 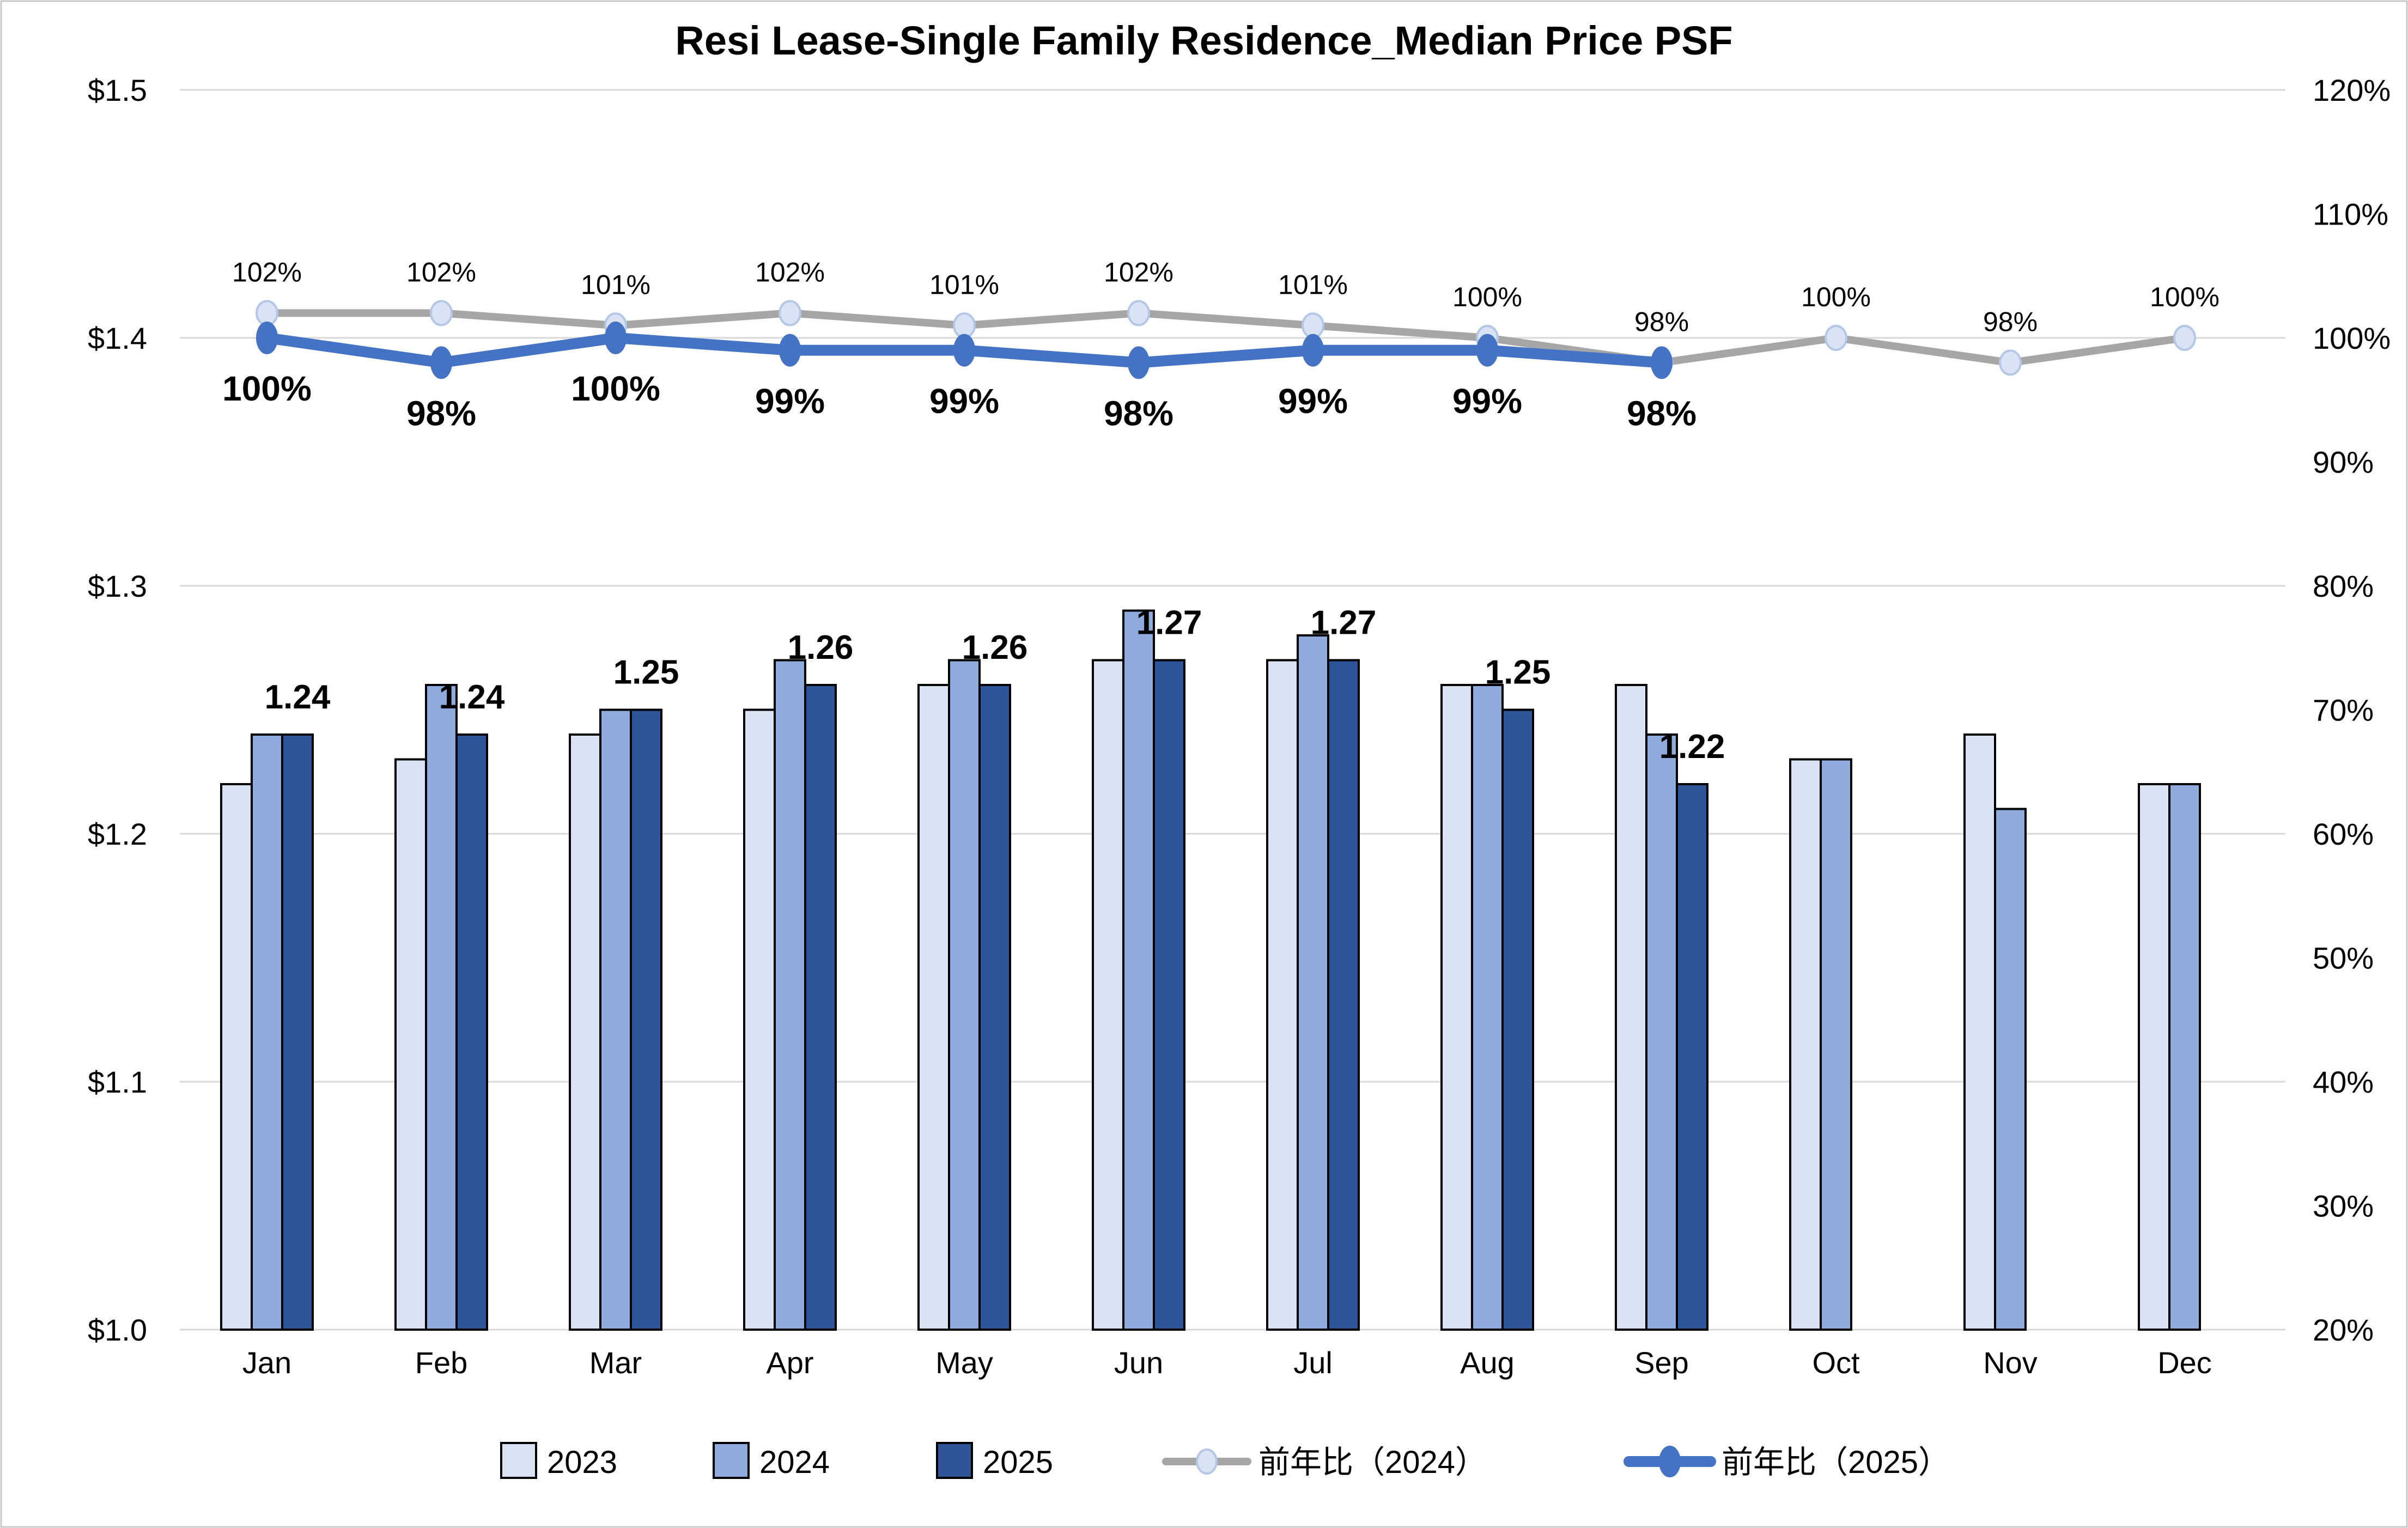 What do you see at coordinates (117, 1330) in the screenshot?
I see `y-left-tick-label: $1.0` at bounding box center [117, 1330].